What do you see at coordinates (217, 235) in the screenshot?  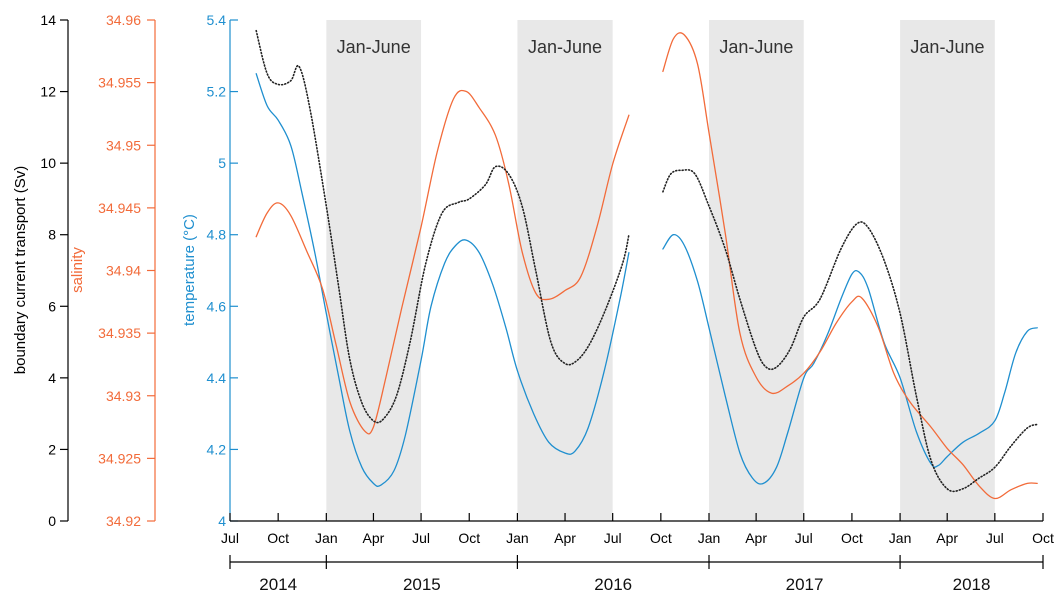 I see `temperature-axis-tick-label: 4.8` at bounding box center [217, 235].